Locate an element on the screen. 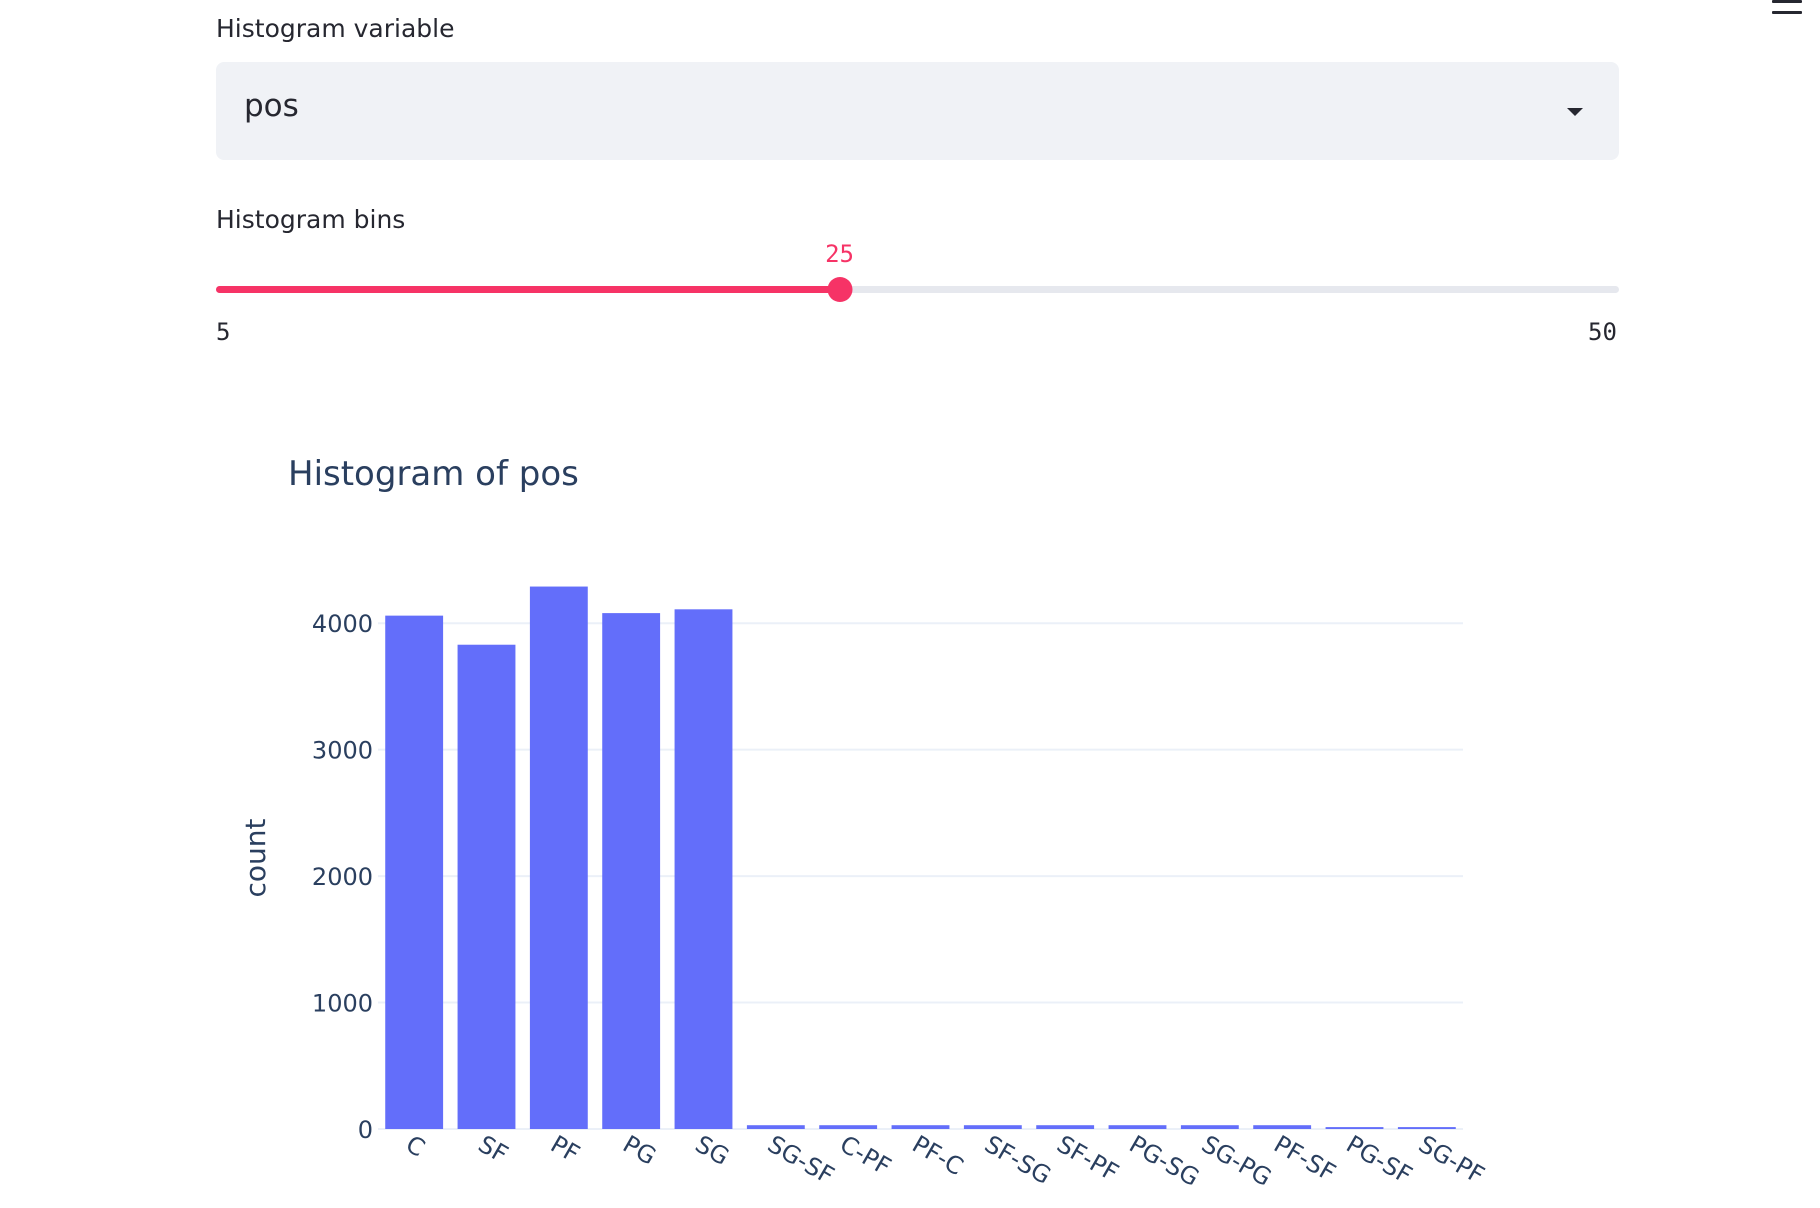 This screenshot has width=1820, height=1208. y-axis-ticks: 0 1000 2000 3000 4000 is located at coordinates (342, 877).